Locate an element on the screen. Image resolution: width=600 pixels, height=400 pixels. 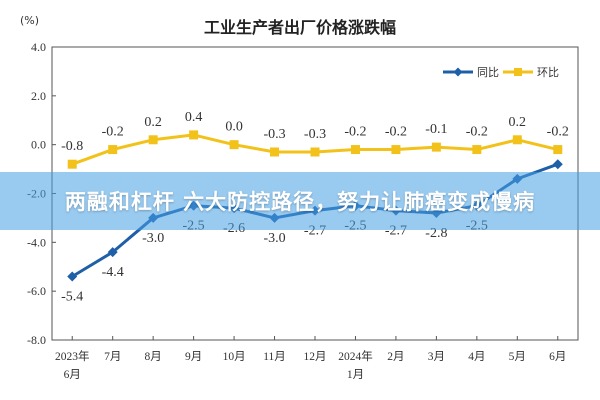
x-tick-label: 3月 is located at coordinates (436, 357).